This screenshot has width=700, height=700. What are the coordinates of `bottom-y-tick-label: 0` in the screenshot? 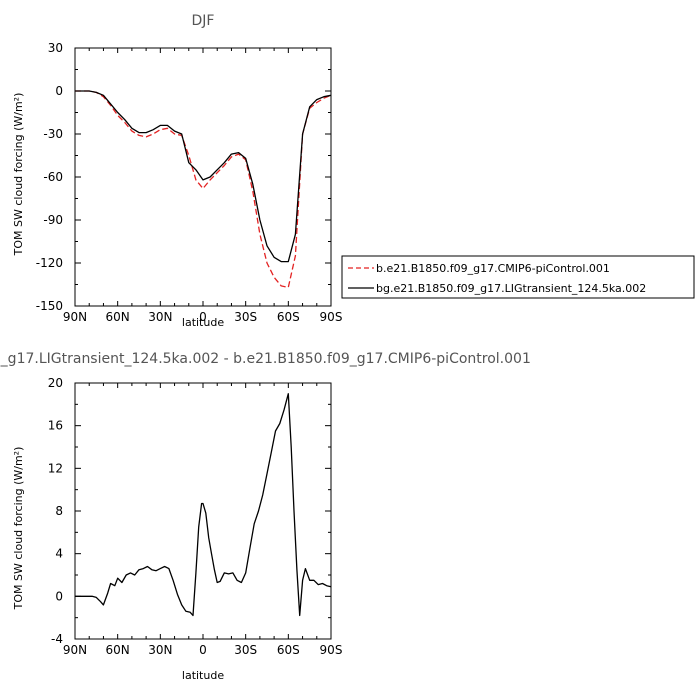 It's located at (59, 596).